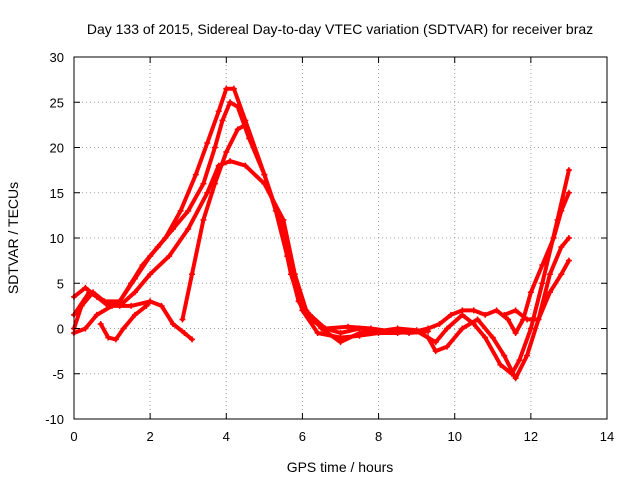 The height and width of the screenshot is (480, 640). What do you see at coordinates (531, 436) in the screenshot?
I see `x-tick-label: 12` at bounding box center [531, 436].